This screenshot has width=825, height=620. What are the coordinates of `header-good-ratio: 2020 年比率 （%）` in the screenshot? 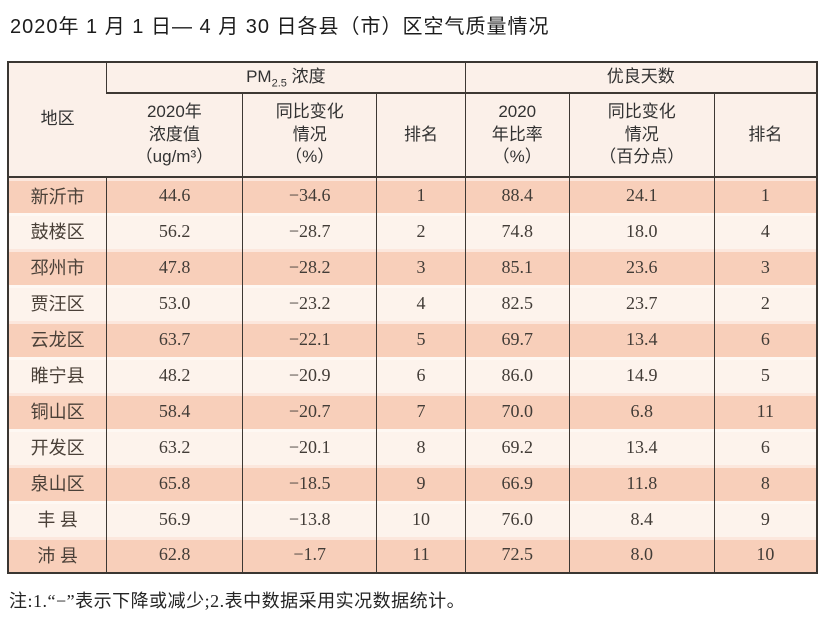 It's located at (517, 135).